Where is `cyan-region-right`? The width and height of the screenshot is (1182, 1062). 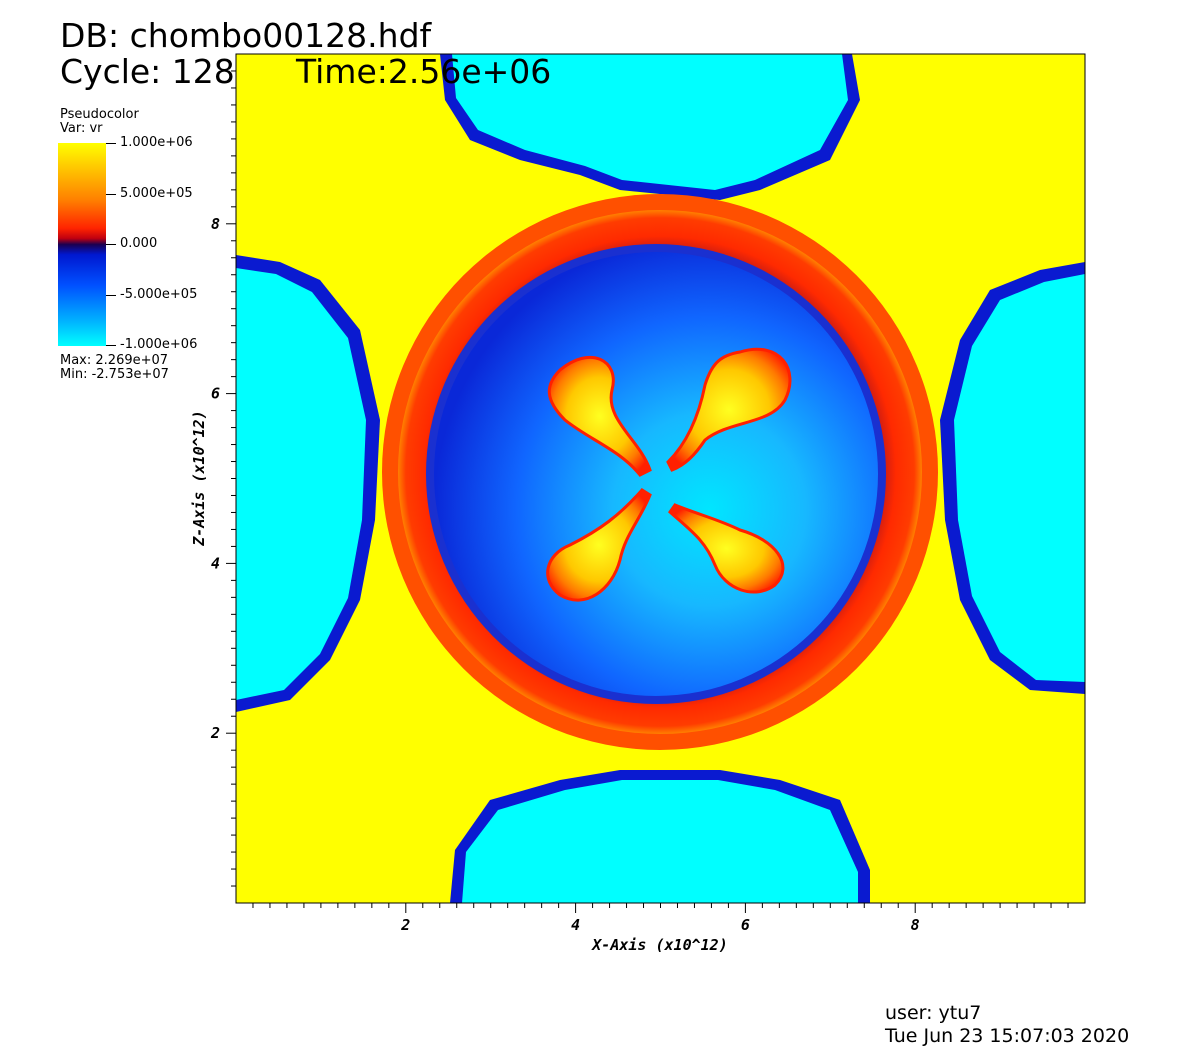 cyan-region-right is located at coordinates (1012, 478).